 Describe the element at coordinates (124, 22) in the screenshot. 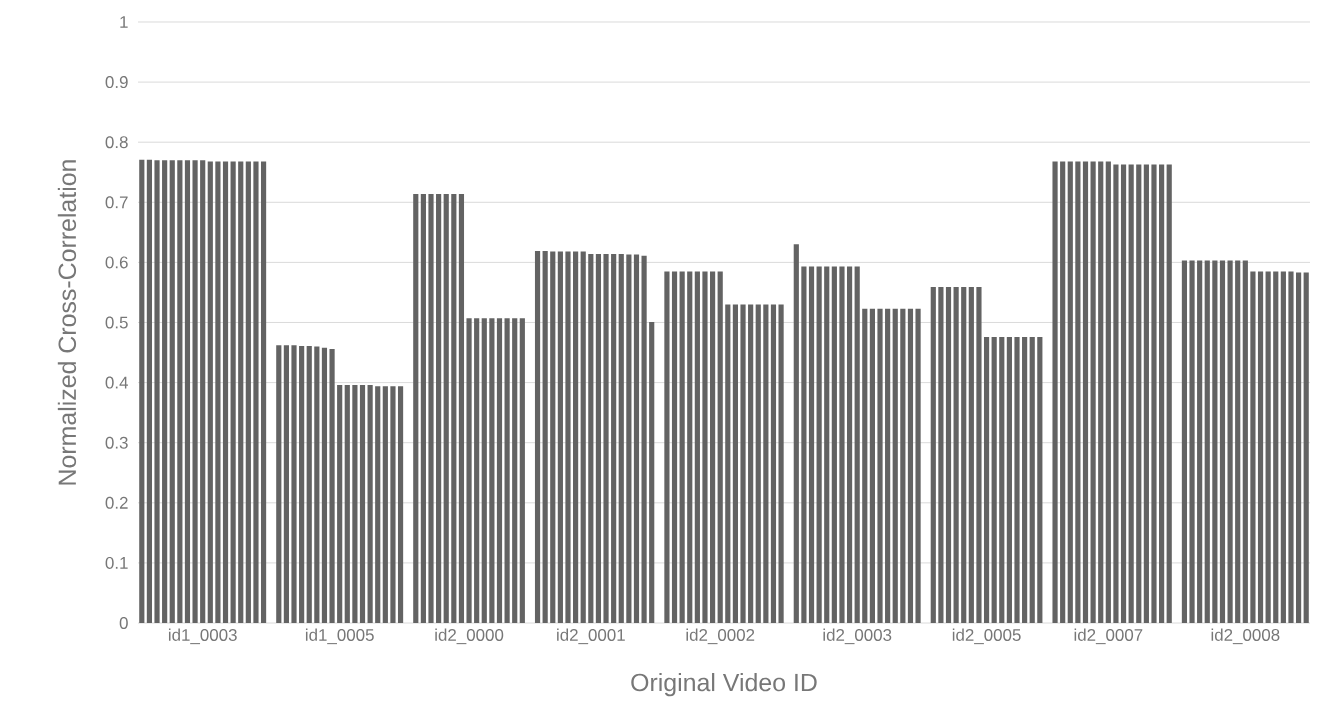

I see `y-tick-label: 1` at that location.